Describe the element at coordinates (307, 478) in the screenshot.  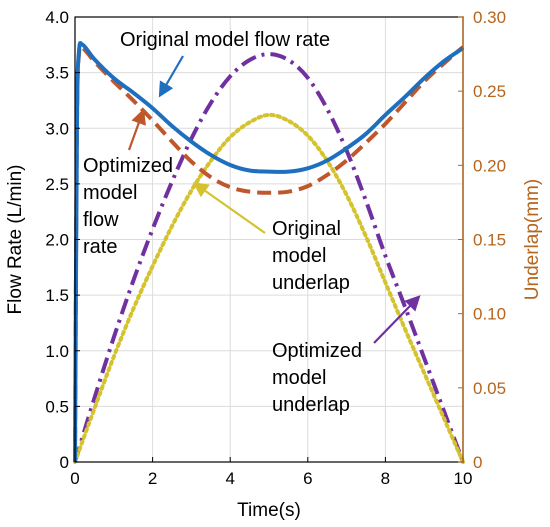
I see `x-tick-label: 6` at that location.